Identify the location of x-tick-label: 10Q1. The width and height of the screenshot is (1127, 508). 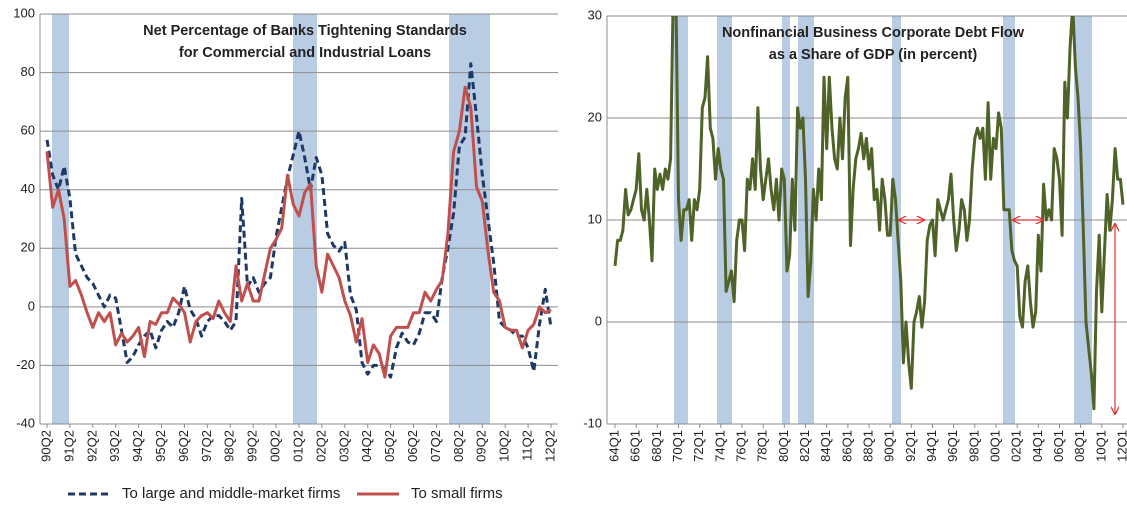
(1100, 446).